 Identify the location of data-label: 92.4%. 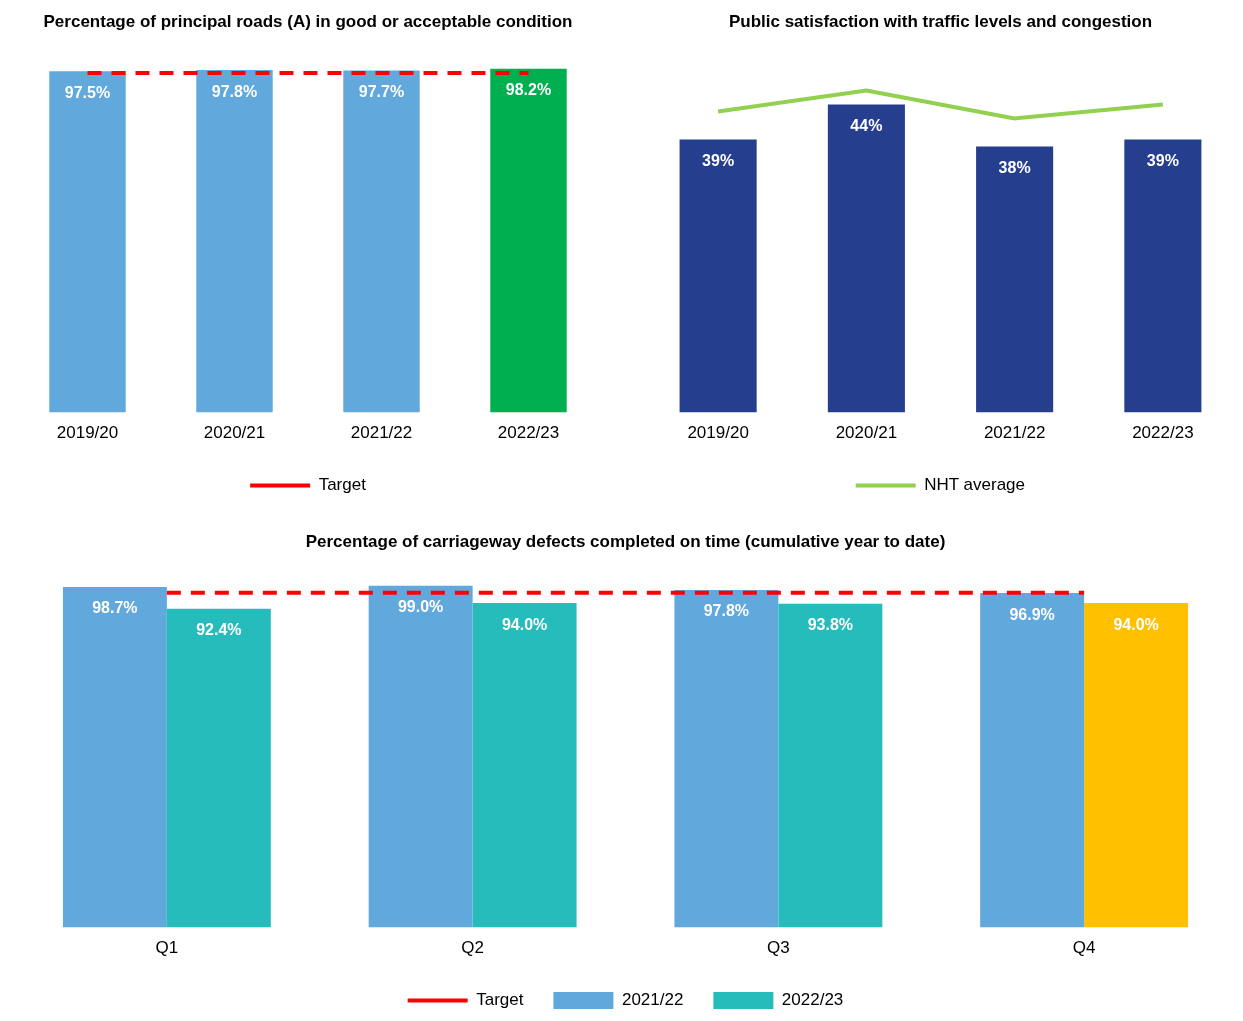
(219, 630).